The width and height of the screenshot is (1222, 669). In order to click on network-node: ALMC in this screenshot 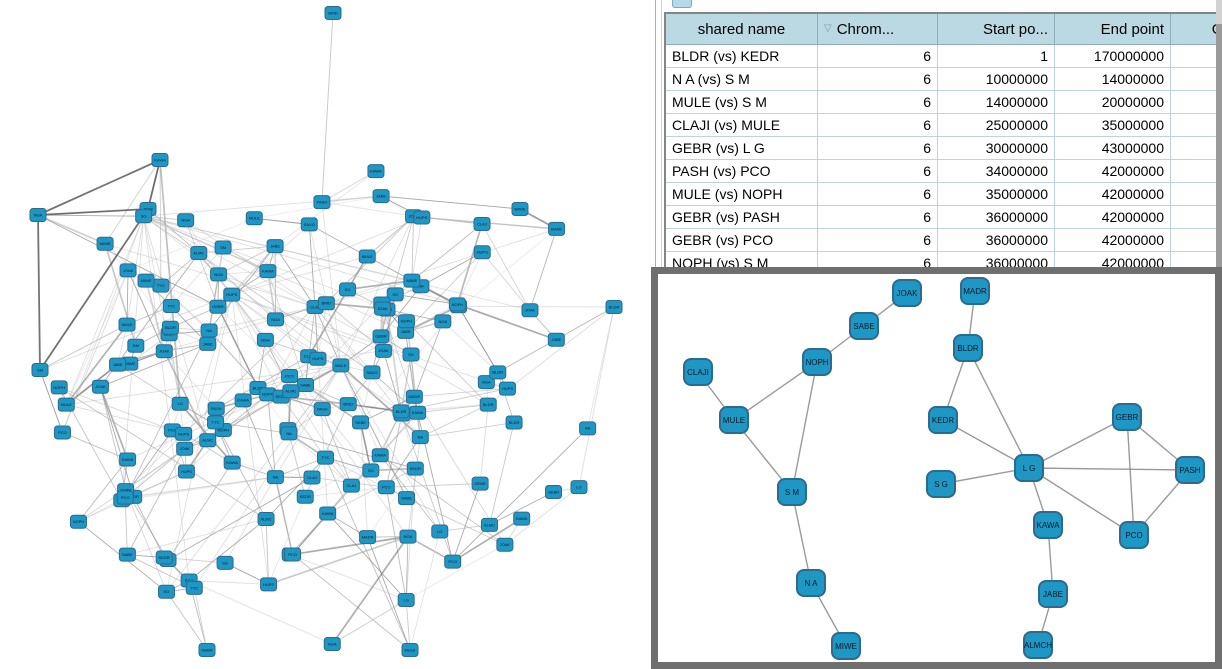, I will do `click(208, 440)`.